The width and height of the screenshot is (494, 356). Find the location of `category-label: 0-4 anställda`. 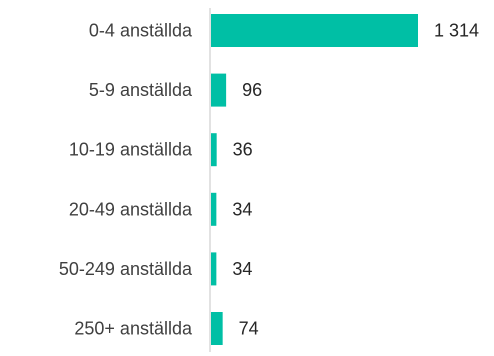

category-label: 0-4 anställda is located at coordinates (141, 31).